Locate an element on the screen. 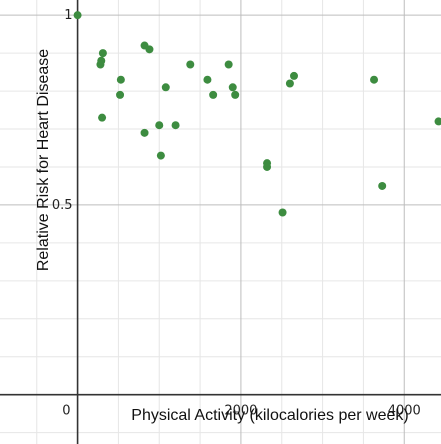 Image resolution: width=441 pixels, height=444 pixels. x-tick-label: 2000 is located at coordinates (240, 411).